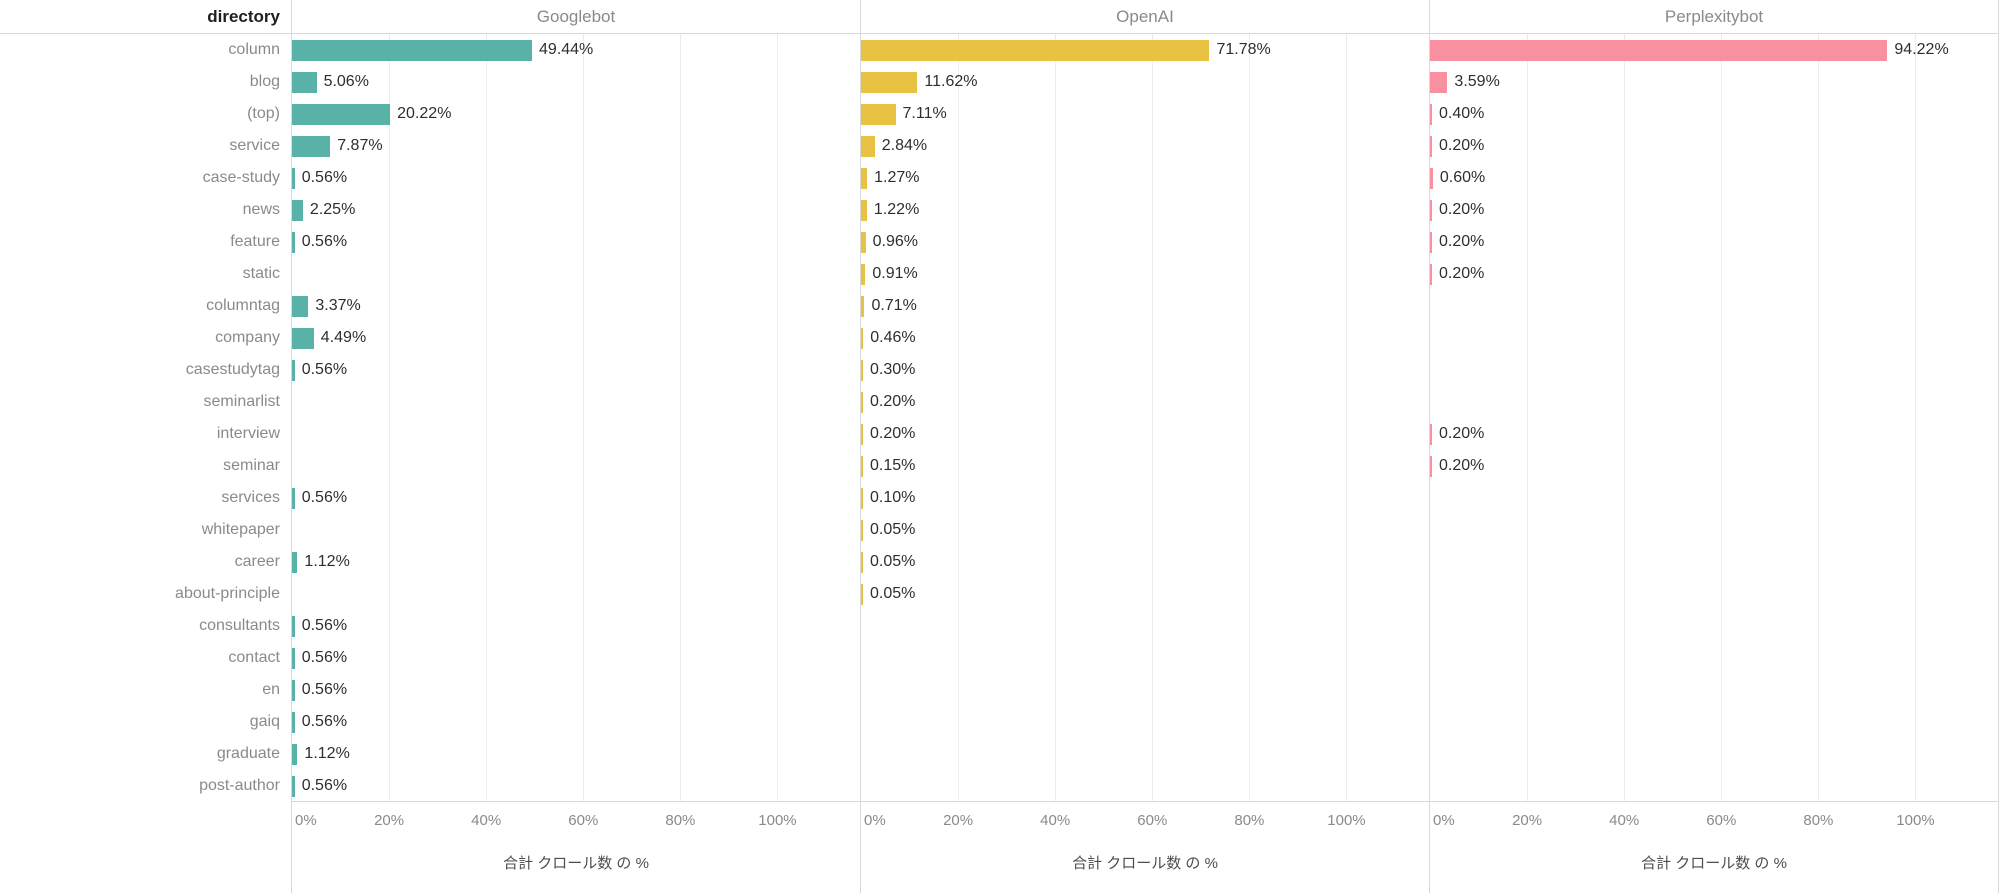  I want to click on bar-googlebot-feature, so click(293, 242).